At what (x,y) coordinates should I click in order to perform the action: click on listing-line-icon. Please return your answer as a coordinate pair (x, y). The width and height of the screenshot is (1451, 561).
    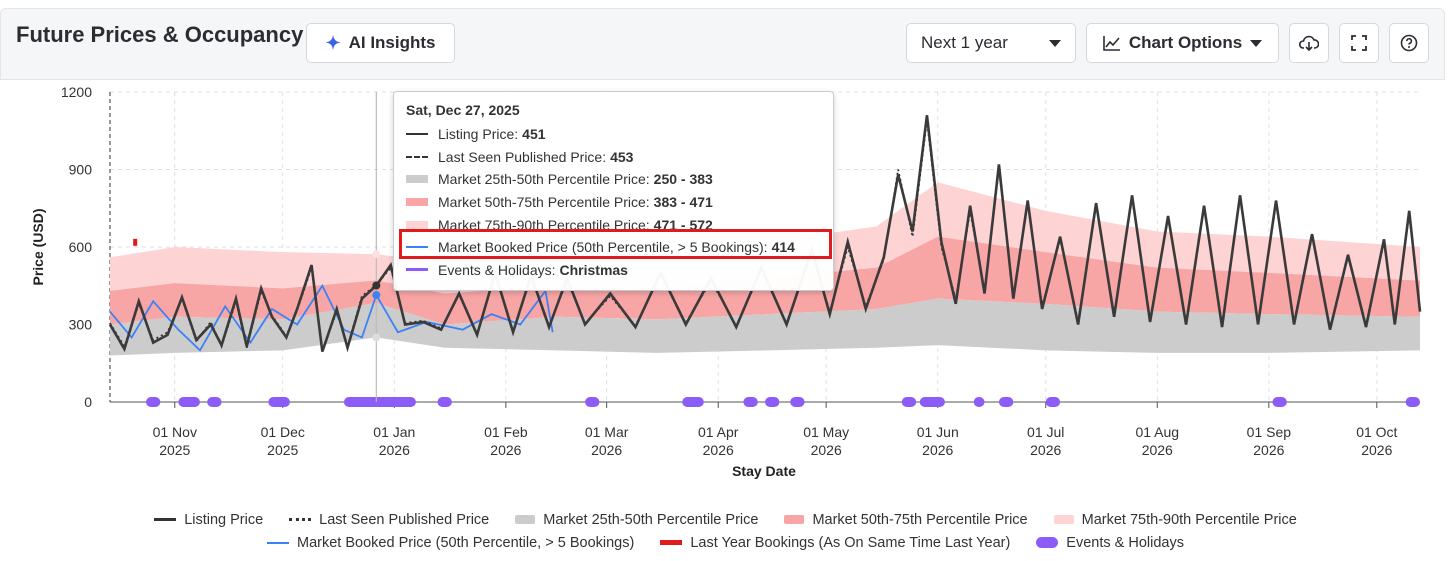
    Looking at the image, I should click on (417, 134).